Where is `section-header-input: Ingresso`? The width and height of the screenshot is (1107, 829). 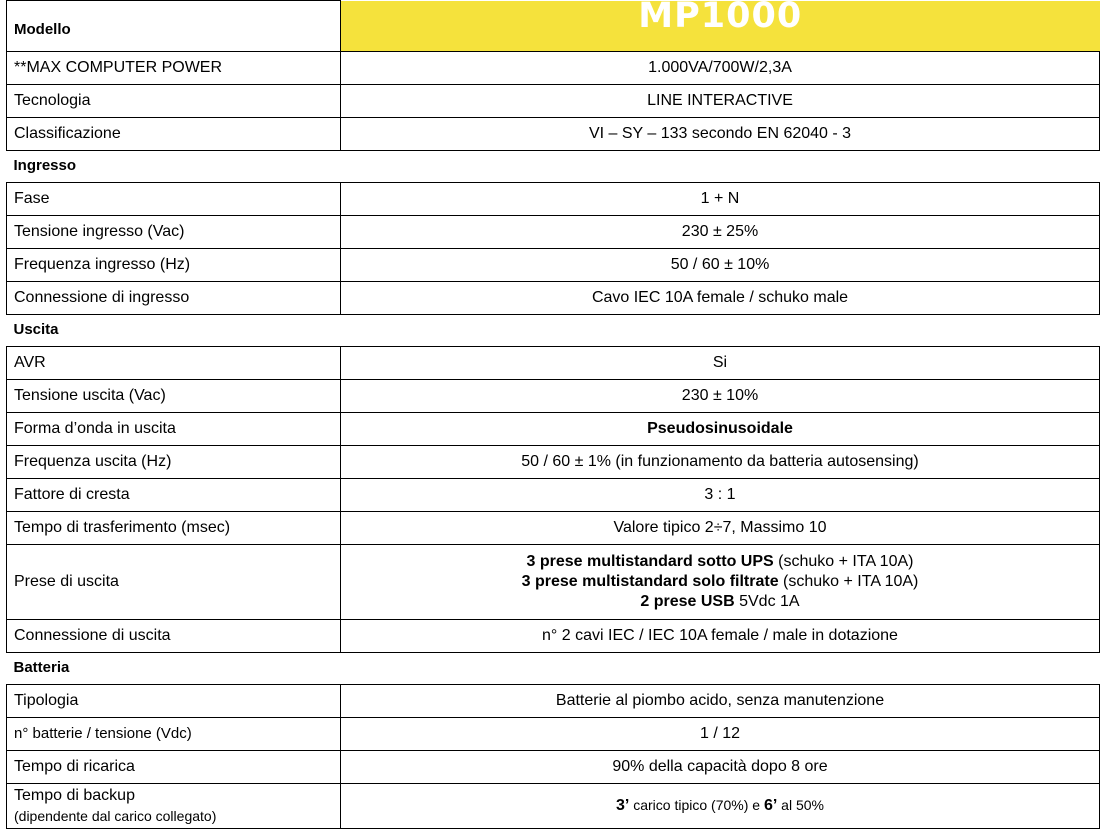
section-header-input: Ingresso is located at coordinates (553, 166).